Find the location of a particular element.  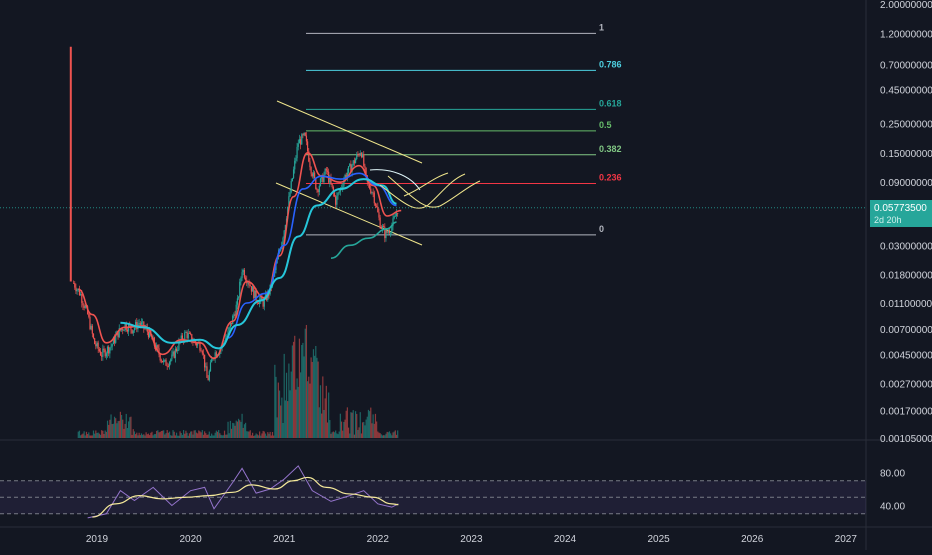

channel-drawing is located at coordinates (349, 173).